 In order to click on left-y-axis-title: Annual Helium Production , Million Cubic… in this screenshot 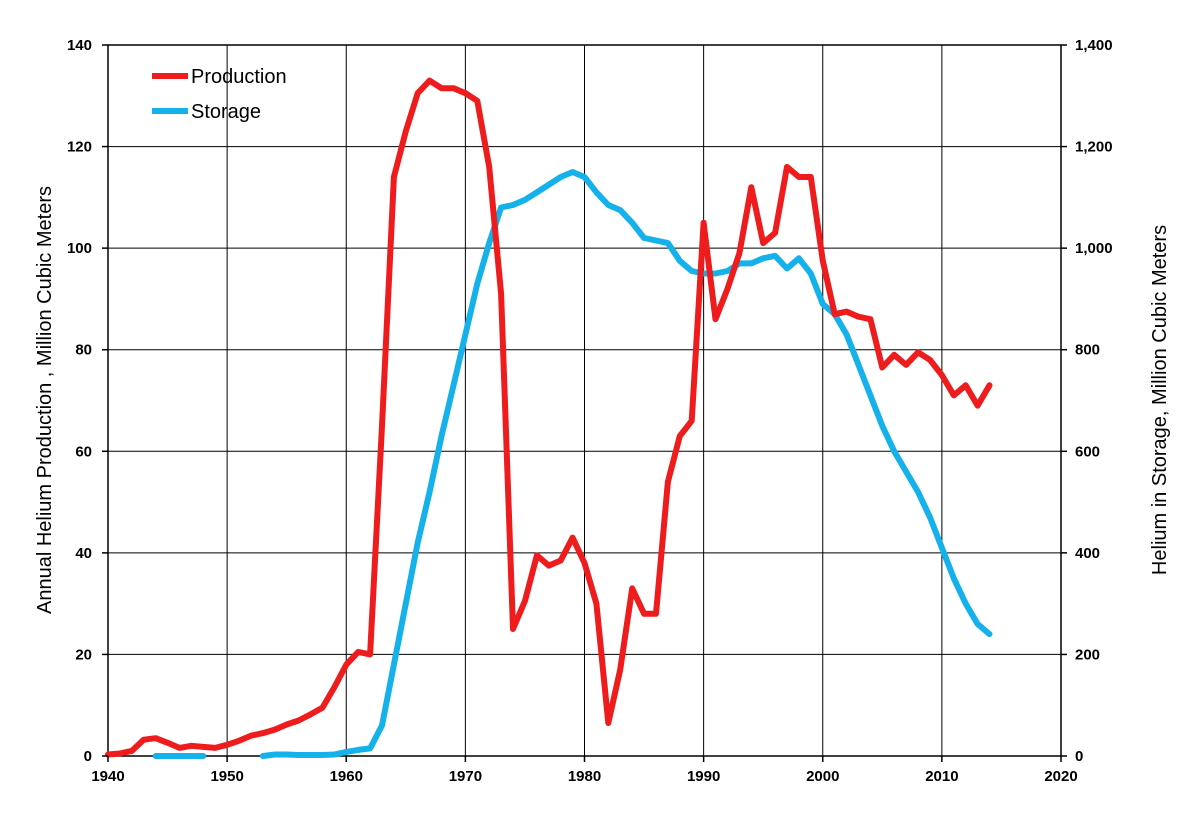, I will do `click(45, 400)`.